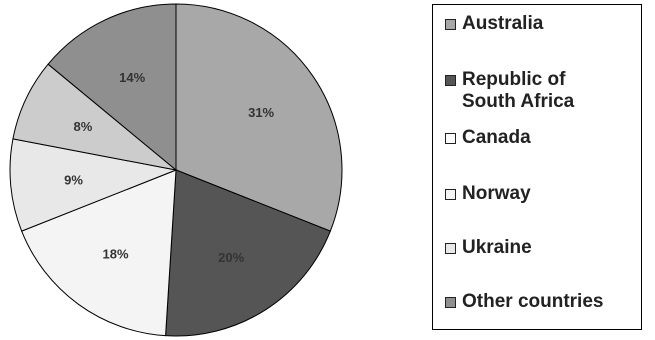  Describe the element at coordinates (497, 247) in the screenshot. I see `legend-label-ukraine: Ukraine` at that location.